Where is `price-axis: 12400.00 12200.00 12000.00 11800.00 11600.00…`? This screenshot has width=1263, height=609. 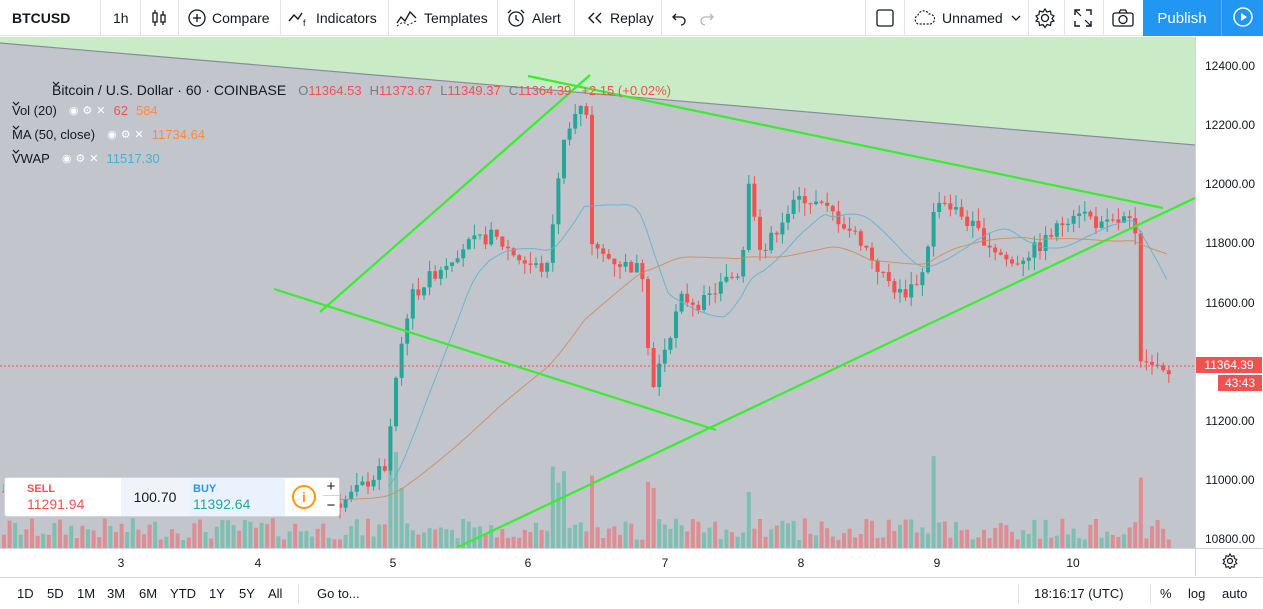 price-axis: 12400.00 12200.00 12000.00 11800.00 11600.00… is located at coordinates (1229, 292).